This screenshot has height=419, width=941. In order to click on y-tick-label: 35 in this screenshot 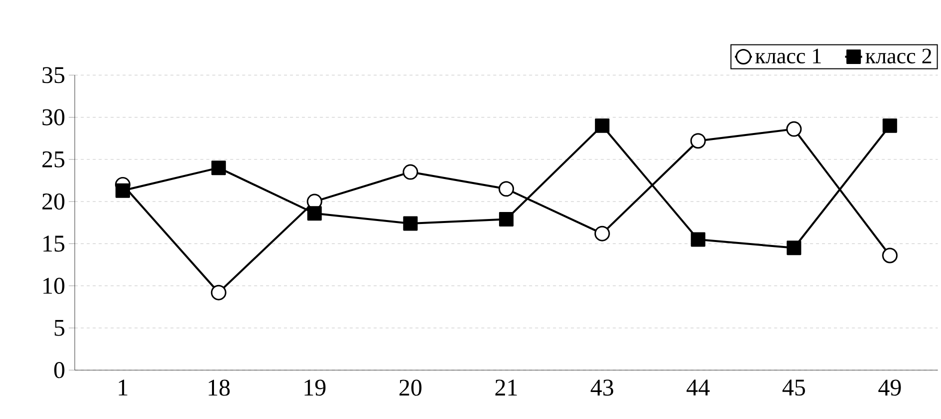, I will do `click(53, 75)`.